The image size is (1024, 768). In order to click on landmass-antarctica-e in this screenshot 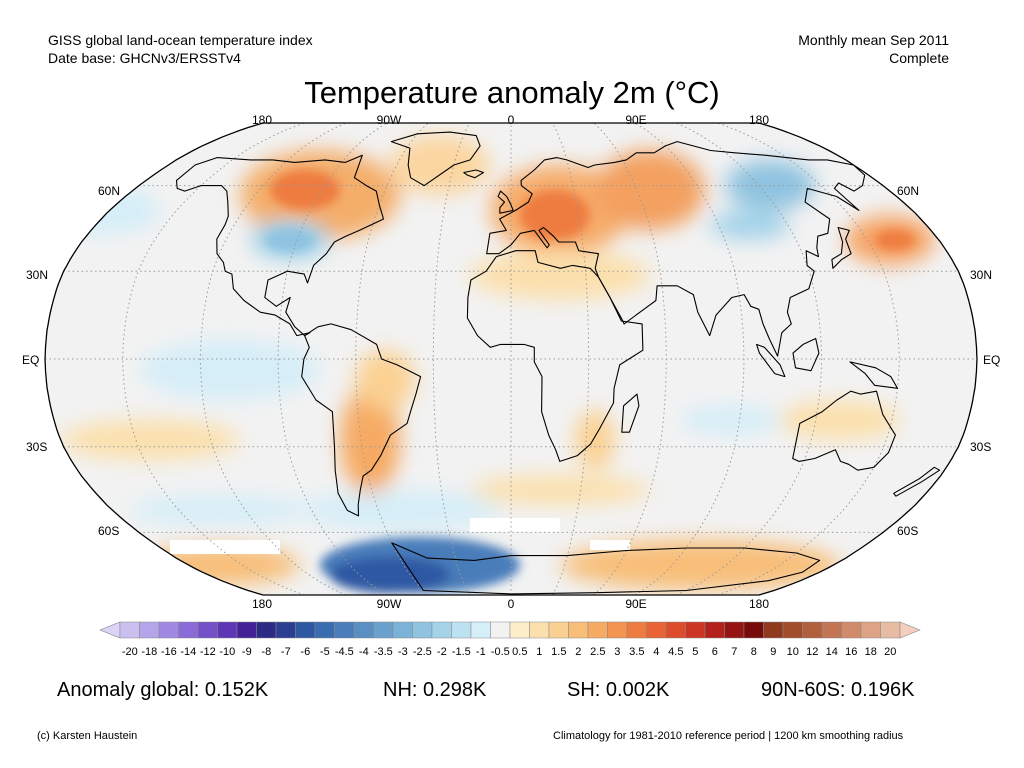, I will do `click(606, 568)`.